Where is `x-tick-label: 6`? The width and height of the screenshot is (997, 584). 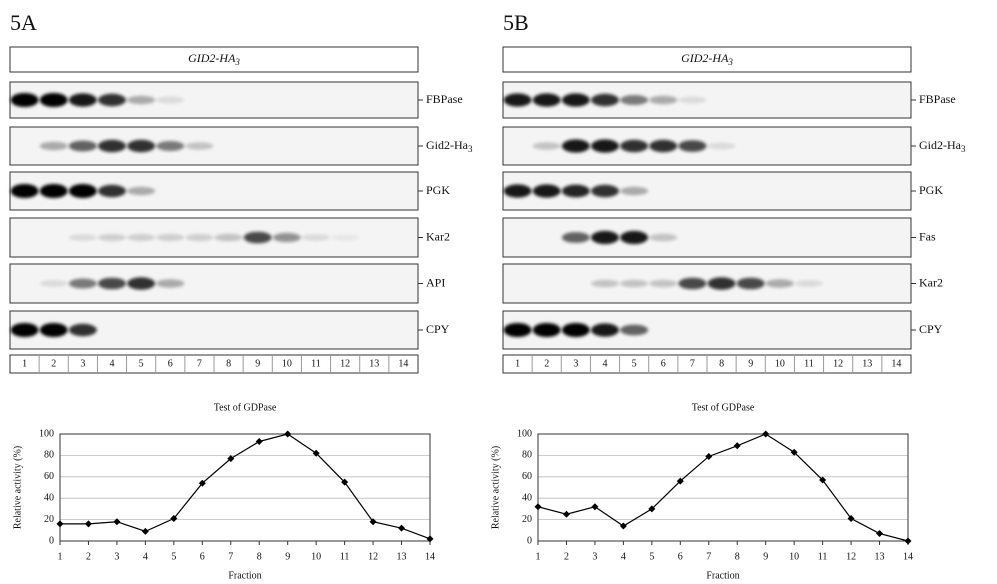
x-tick-label: 6 is located at coordinates (202, 556).